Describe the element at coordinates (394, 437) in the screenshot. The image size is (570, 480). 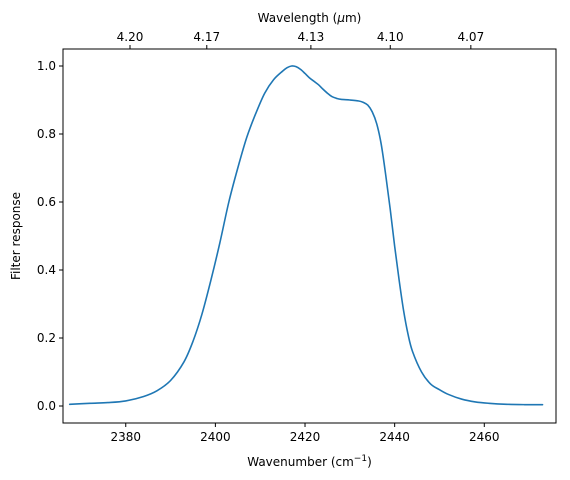
I see `x-tick-label: 2440` at that location.